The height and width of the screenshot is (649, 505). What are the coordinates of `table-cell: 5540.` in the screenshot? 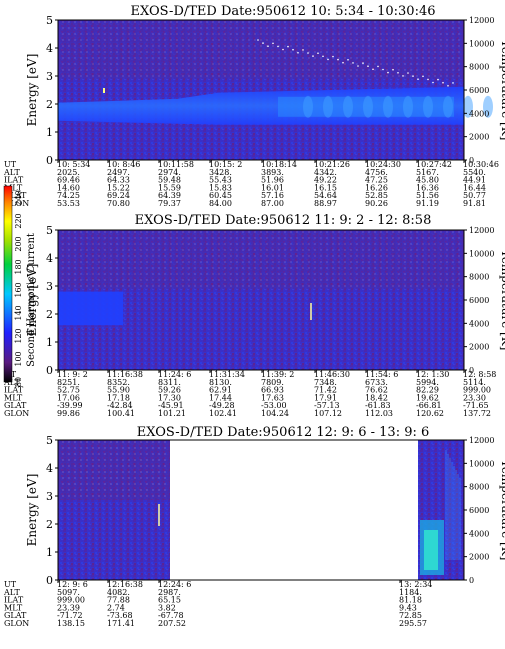 It's located at (474, 172).